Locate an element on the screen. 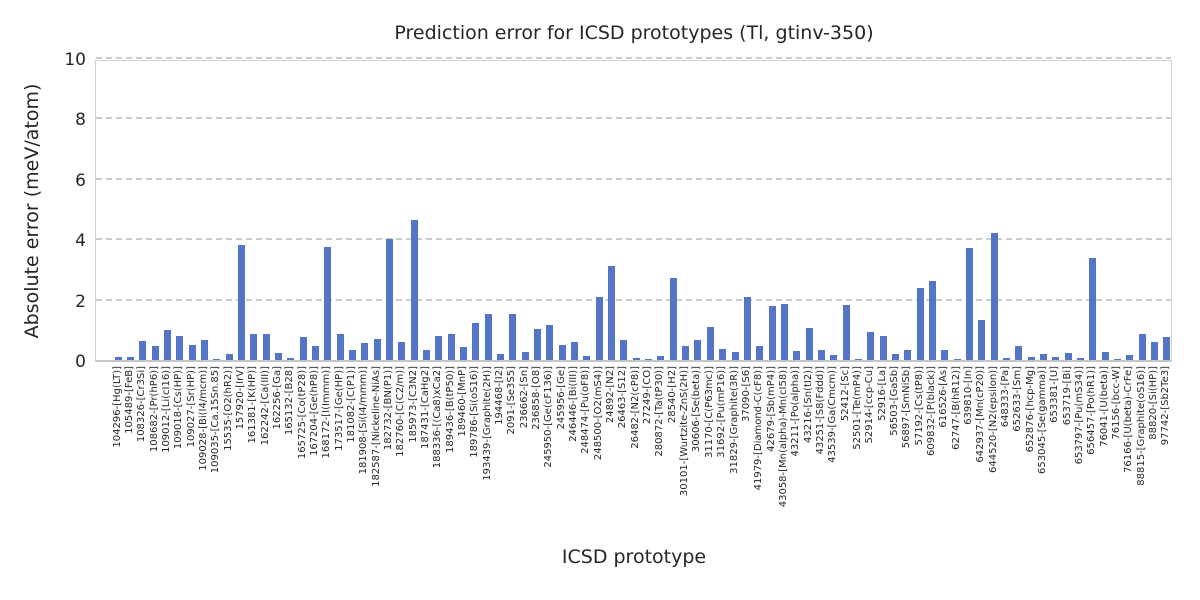 This screenshot has width=1200, height=600. x-tick-label: 109018-[Cs(HP)] is located at coordinates (179, 408).